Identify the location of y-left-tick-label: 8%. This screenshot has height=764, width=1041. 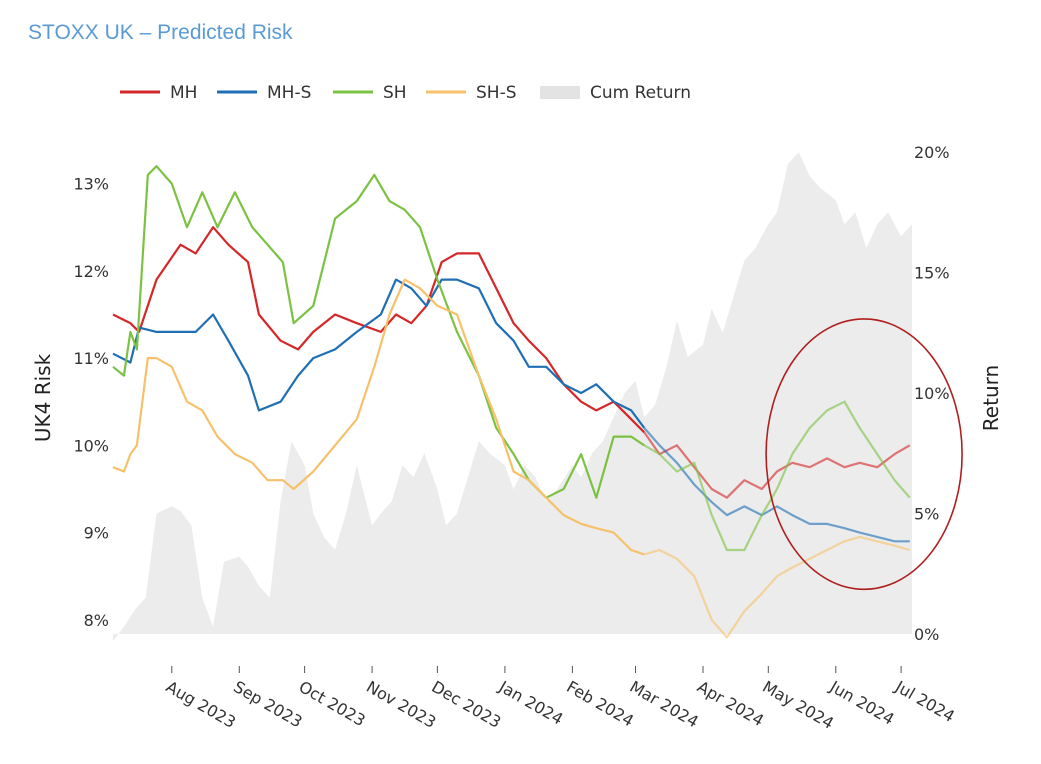
(96, 620).